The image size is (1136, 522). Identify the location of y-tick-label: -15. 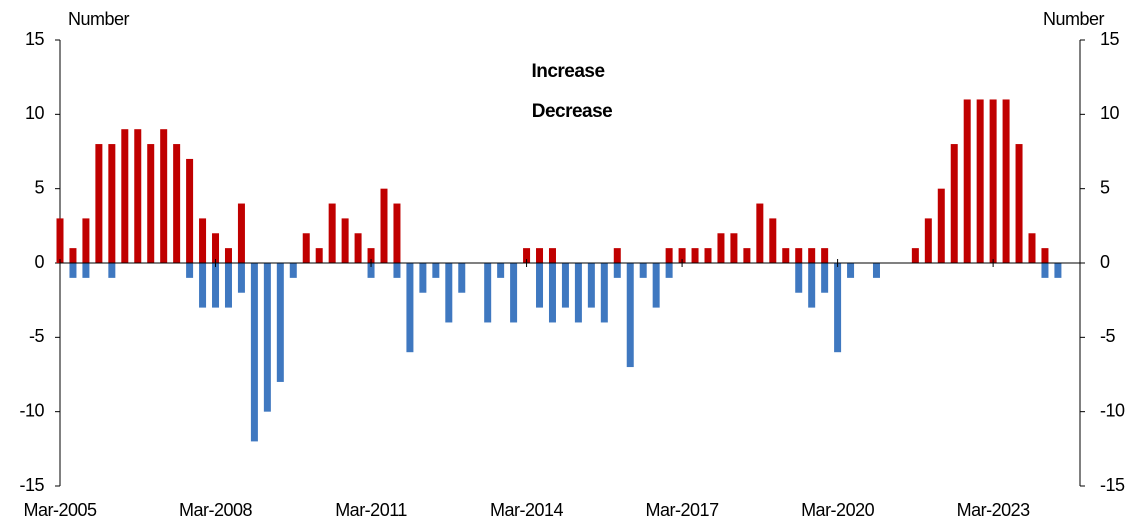
(31, 485).